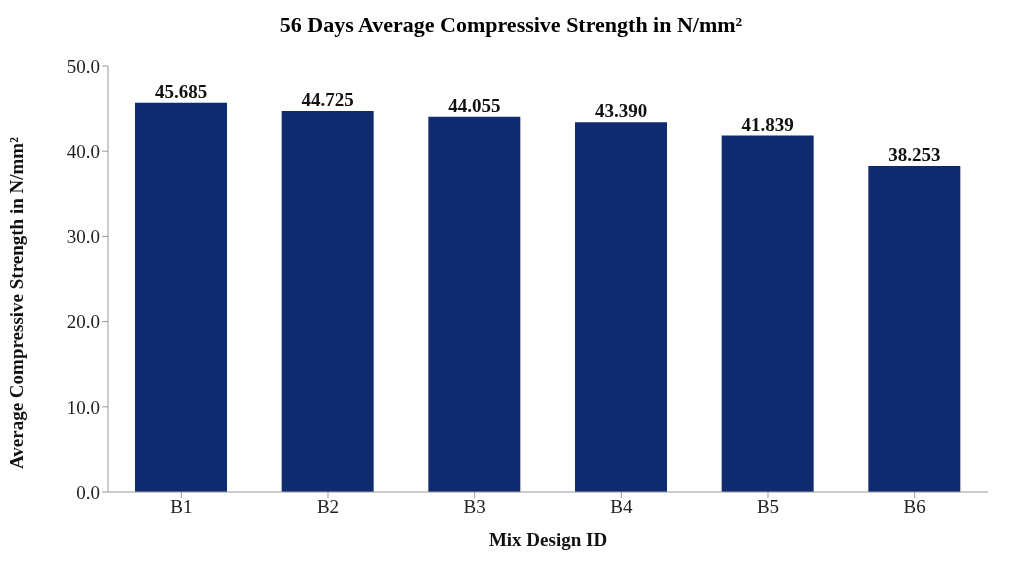  I want to click on x-tick-label: B5, so click(768, 507).